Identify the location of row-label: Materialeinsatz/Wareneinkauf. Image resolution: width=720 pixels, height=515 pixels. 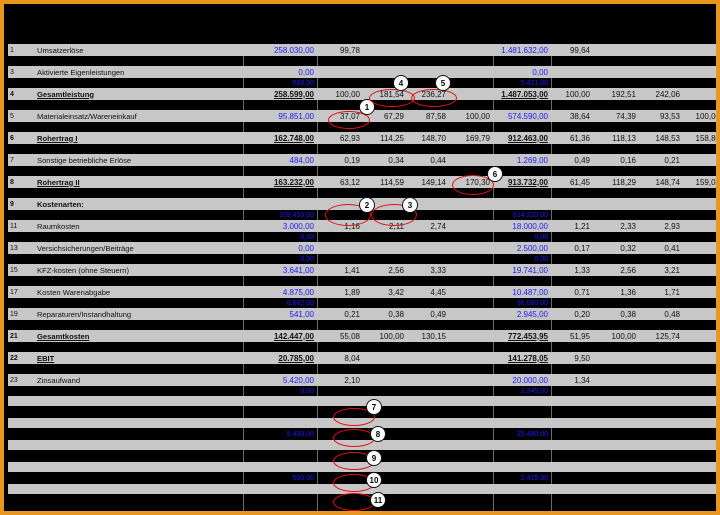
(87, 116).